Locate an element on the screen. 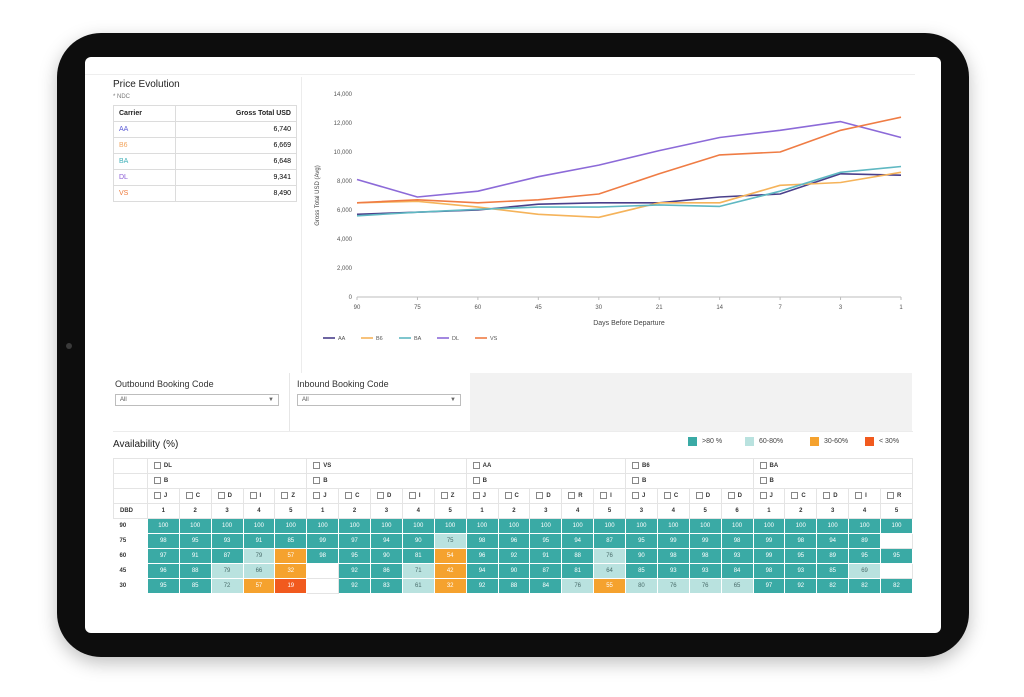 The width and height of the screenshot is (1024, 697). outbound-select: All ▼ is located at coordinates (197, 400).